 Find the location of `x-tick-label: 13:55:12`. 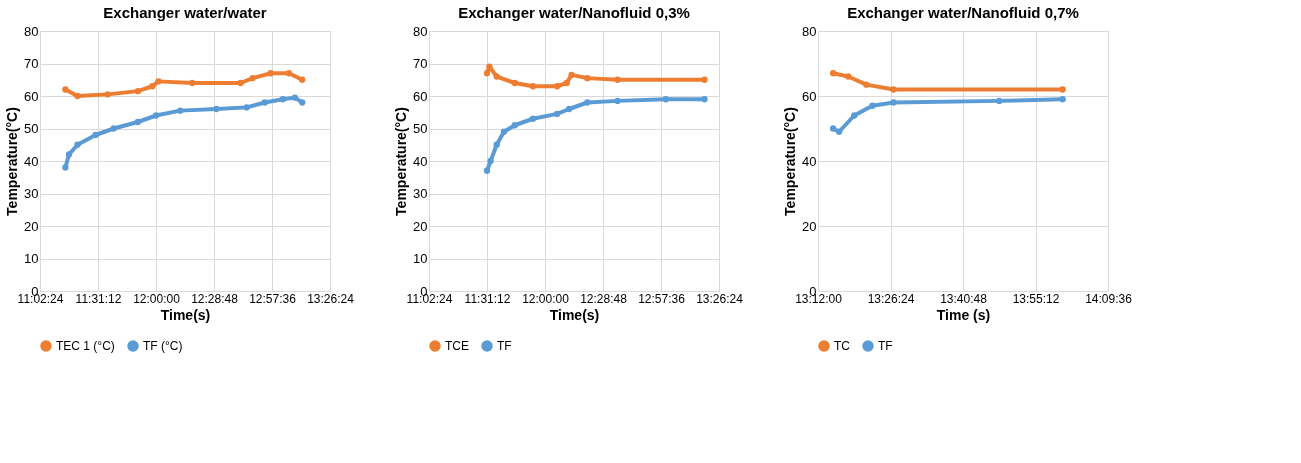

x-tick-label: 13:55:12 is located at coordinates (1036, 298).